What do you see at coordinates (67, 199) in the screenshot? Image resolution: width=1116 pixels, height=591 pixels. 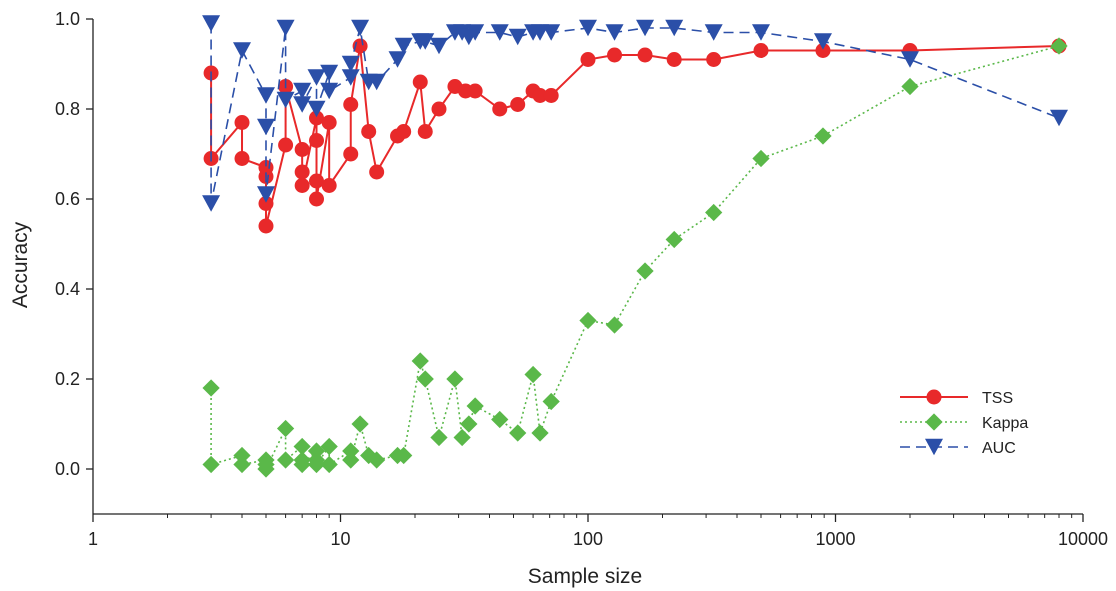 I see `y-tick-label: 0.6` at bounding box center [67, 199].